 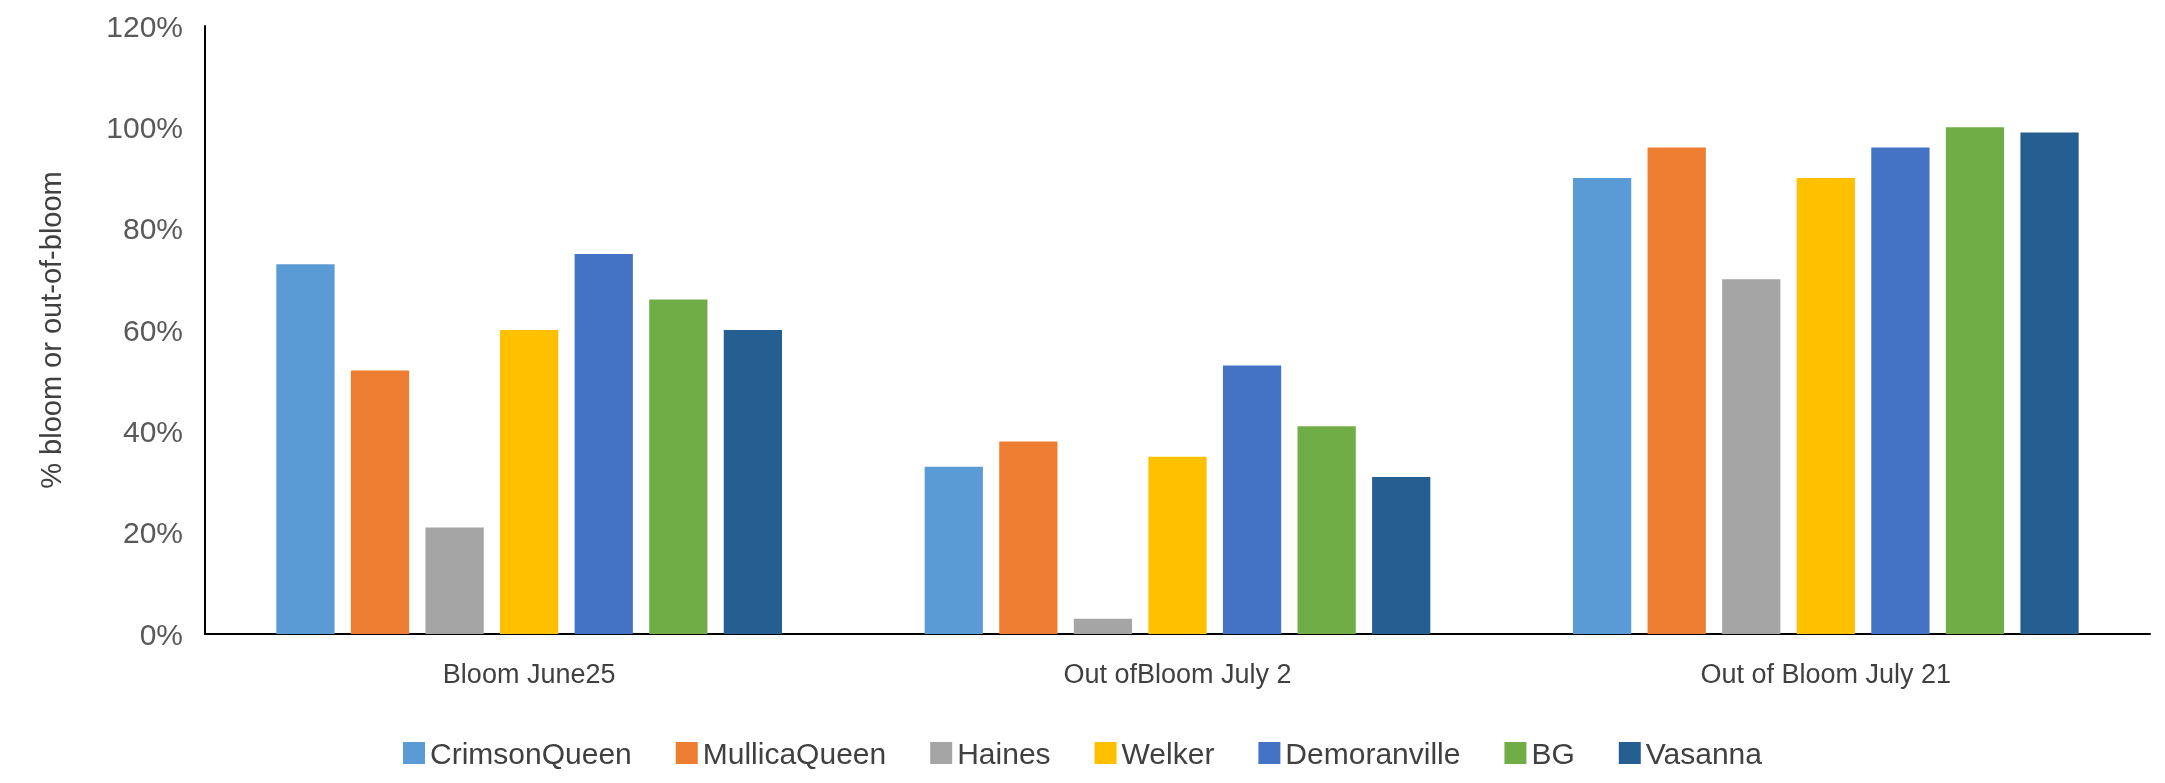 What do you see at coordinates (161, 634) in the screenshot?
I see `y-tick-label: 0%` at bounding box center [161, 634].